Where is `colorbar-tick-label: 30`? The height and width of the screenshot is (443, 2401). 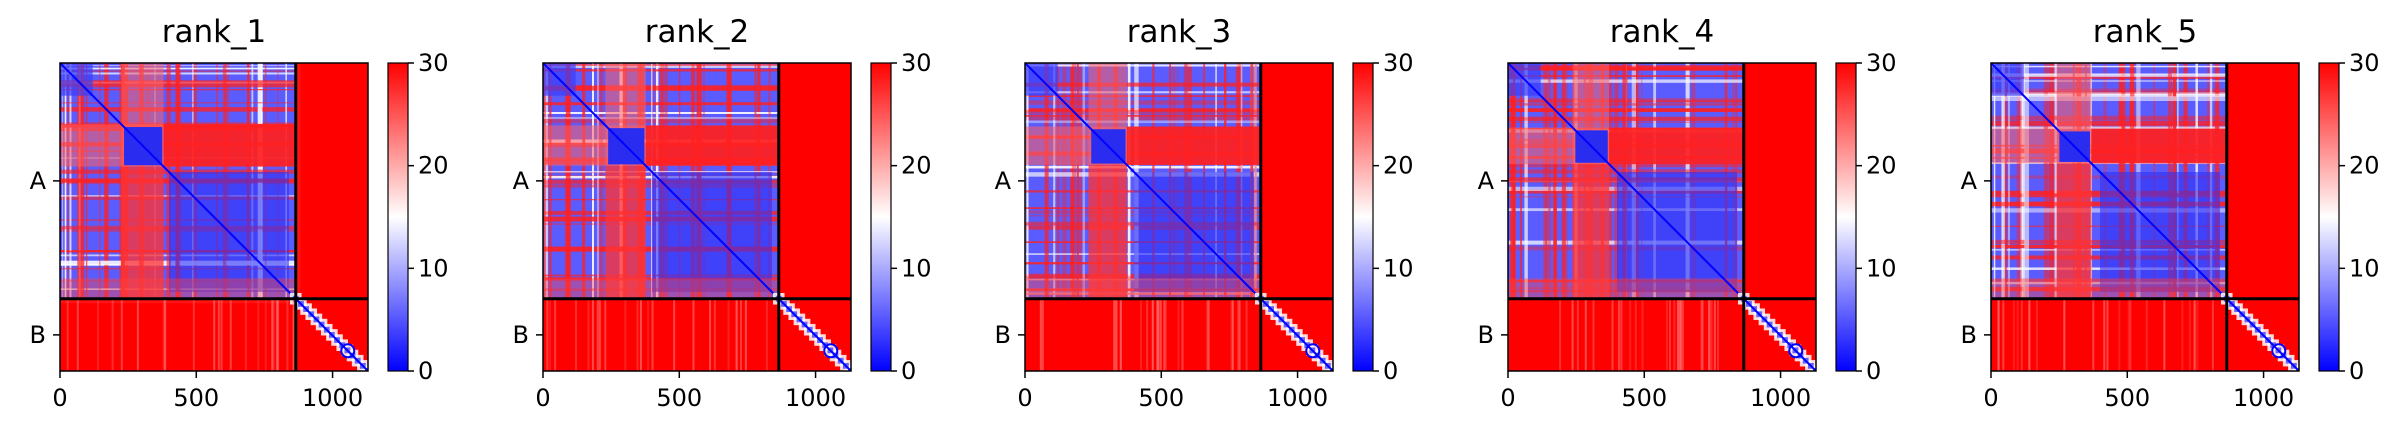 colorbar-tick-label: 30 is located at coordinates (1881, 63).